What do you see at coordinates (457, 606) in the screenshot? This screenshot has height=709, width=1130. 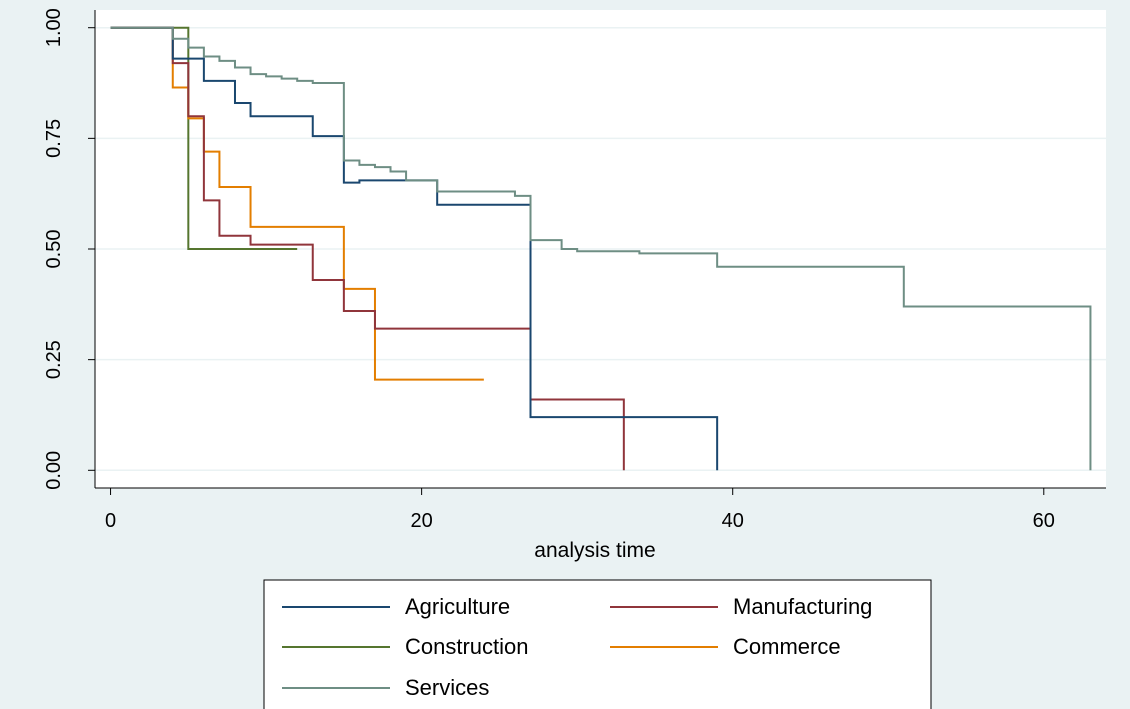 I see `legend-label-agriculture: Agriculture` at bounding box center [457, 606].